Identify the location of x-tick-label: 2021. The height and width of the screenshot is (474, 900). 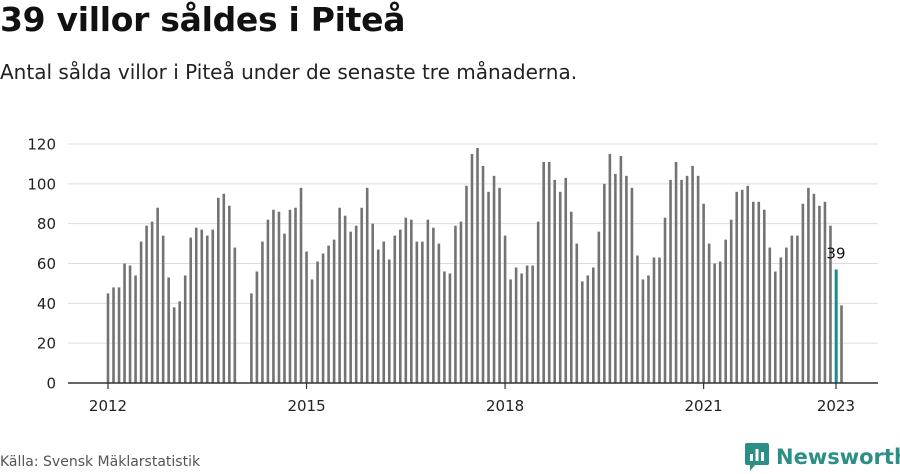
(704, 406).